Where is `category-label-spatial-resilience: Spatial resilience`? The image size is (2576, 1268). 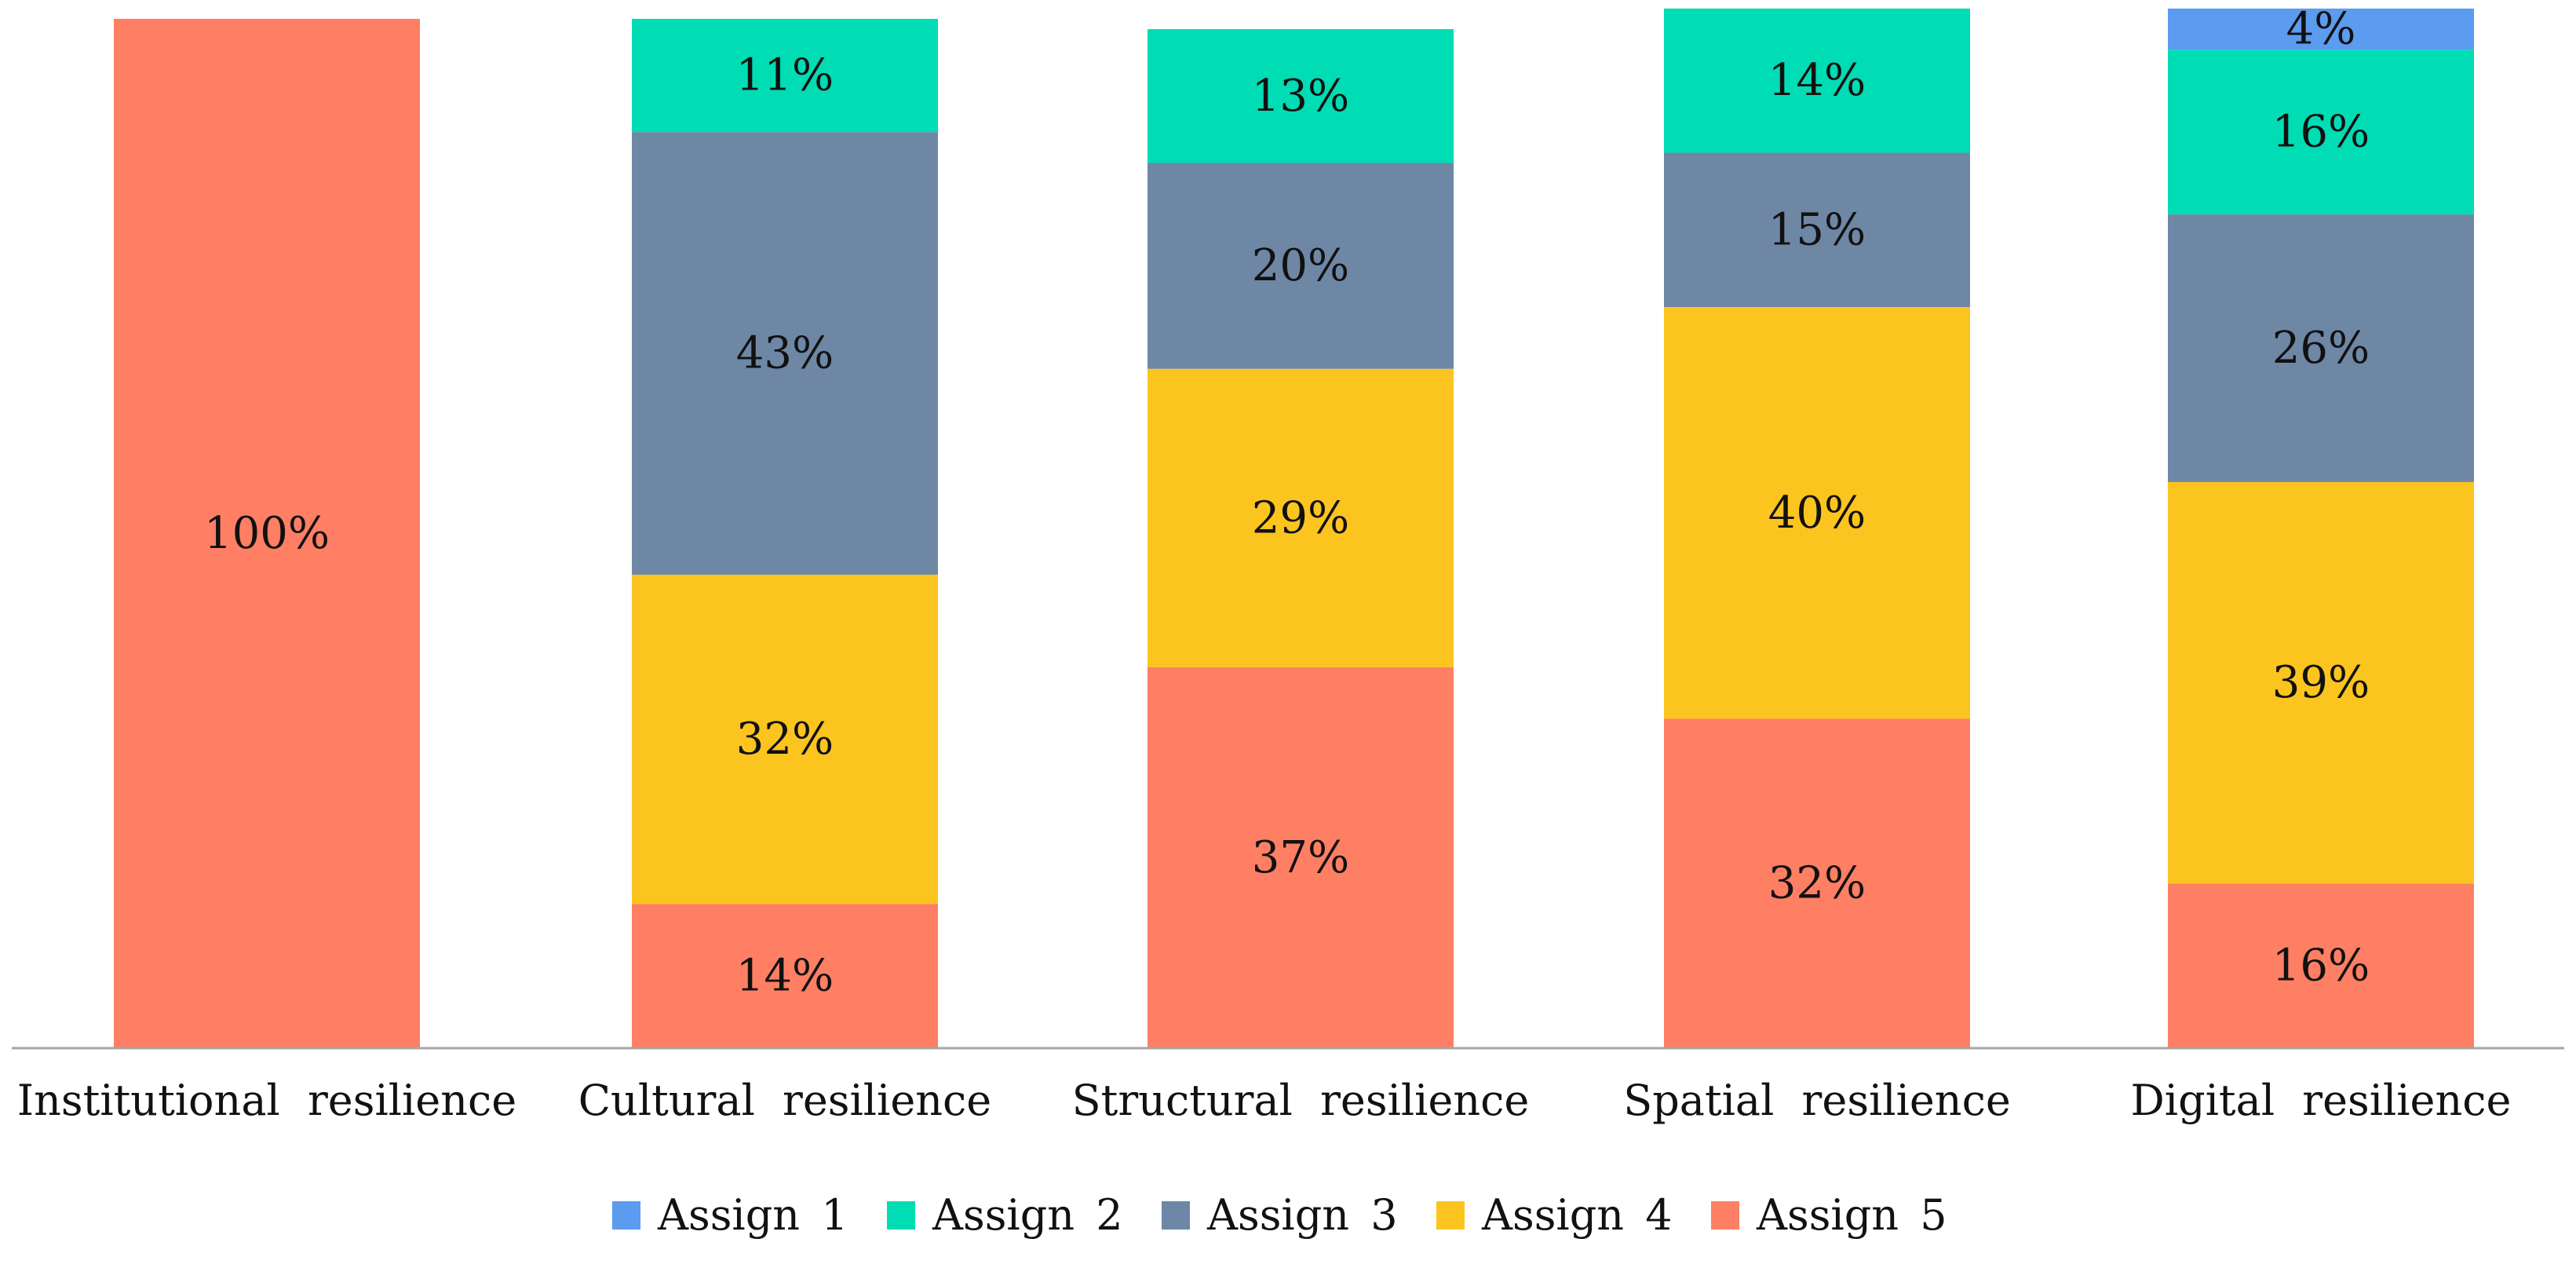 category-label-spatial-resilience: Spatial resilience is located at coordinates (1817, 1101).